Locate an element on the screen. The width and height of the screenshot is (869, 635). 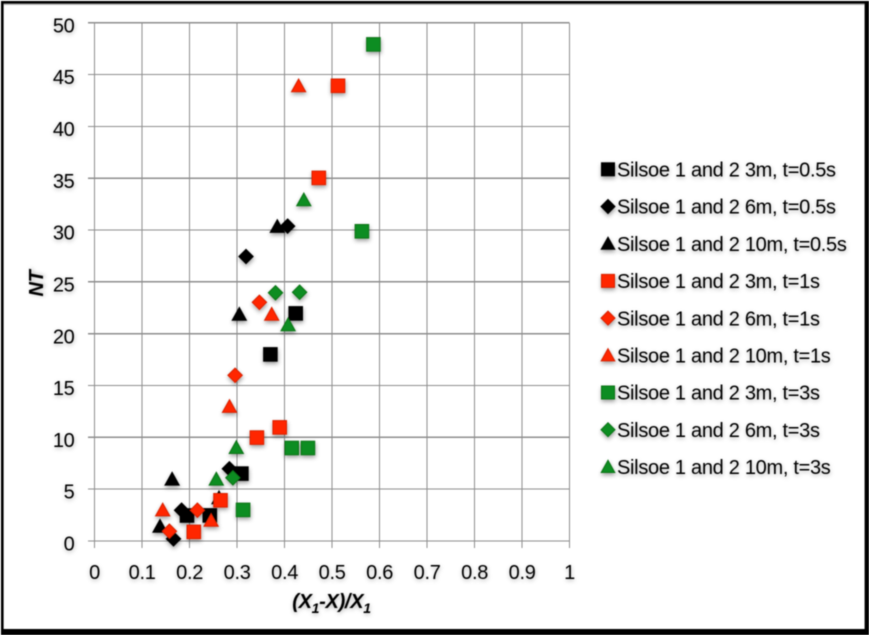
svg-text: NT is located at coordinates (37, 282).